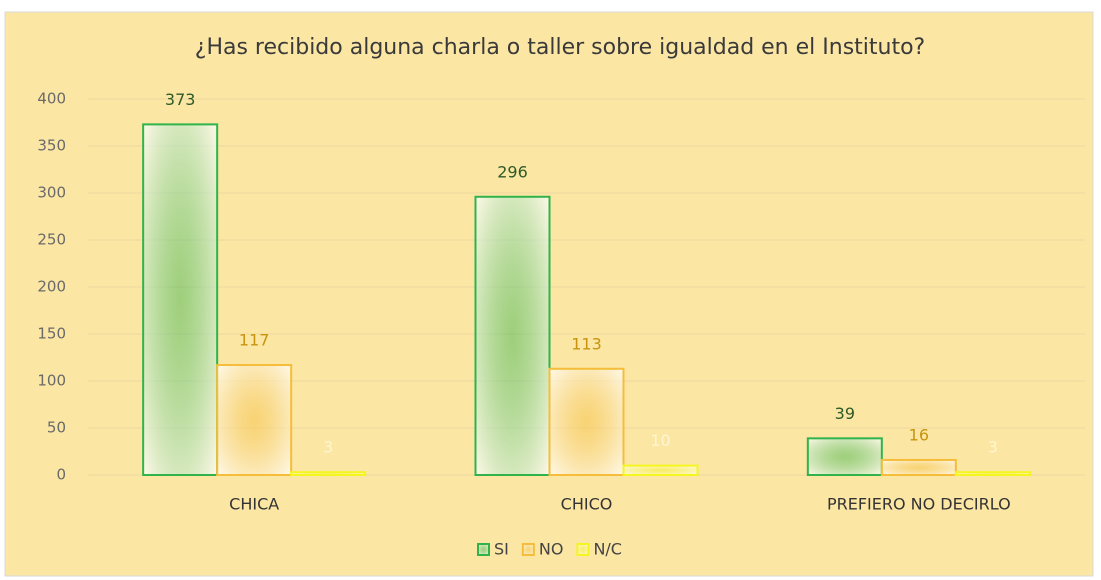 This screenshot has width=1101, height=580. Describe the element at coordinates (586, 343) in the screenshot. I see `data-label: 113` at that location.